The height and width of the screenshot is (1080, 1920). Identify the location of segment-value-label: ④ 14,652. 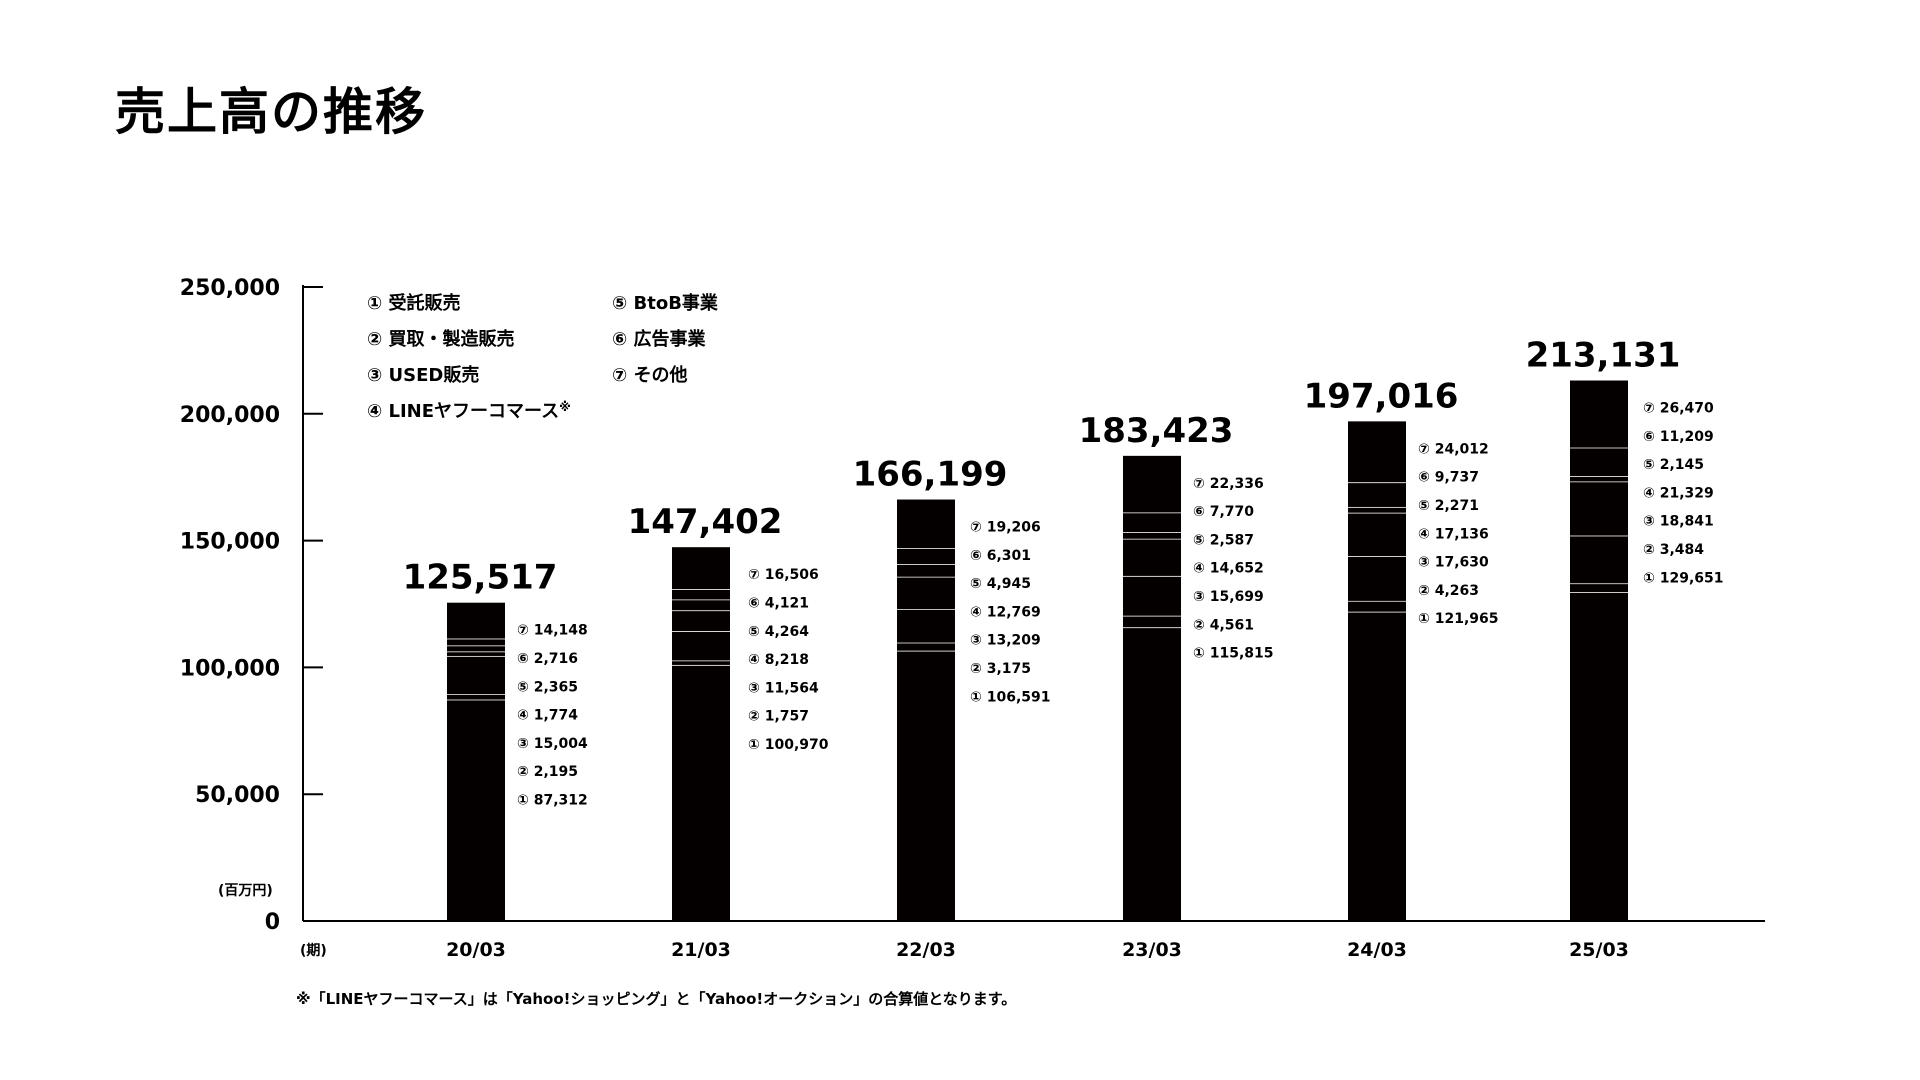
(1228, 569).